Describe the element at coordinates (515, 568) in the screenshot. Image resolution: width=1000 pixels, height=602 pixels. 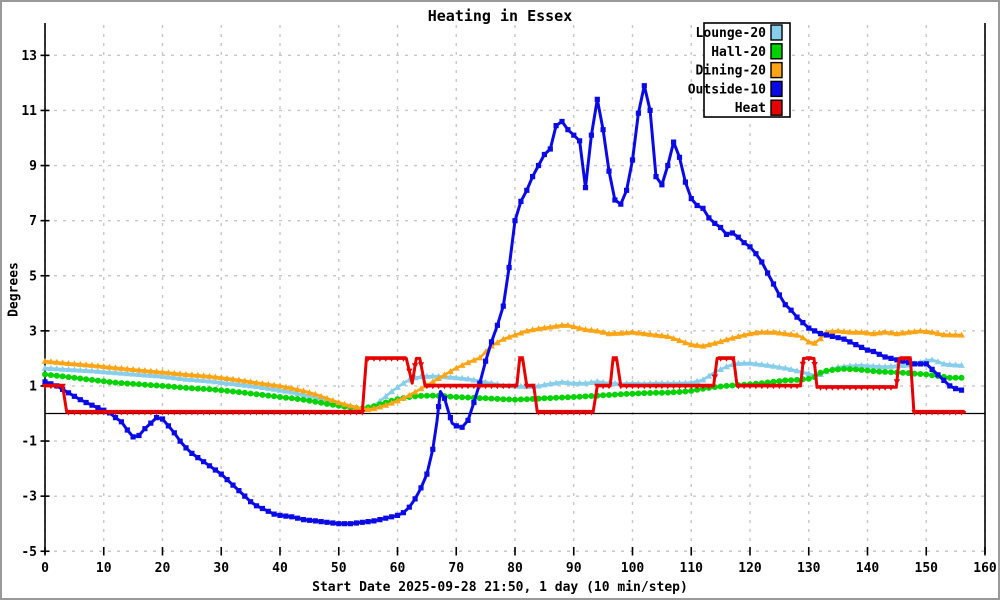
I see `x-tick-label: 80` at that location.